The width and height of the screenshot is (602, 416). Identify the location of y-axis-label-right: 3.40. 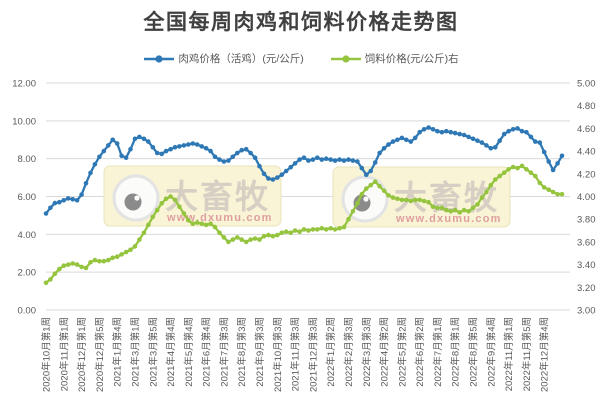
(586, 265).